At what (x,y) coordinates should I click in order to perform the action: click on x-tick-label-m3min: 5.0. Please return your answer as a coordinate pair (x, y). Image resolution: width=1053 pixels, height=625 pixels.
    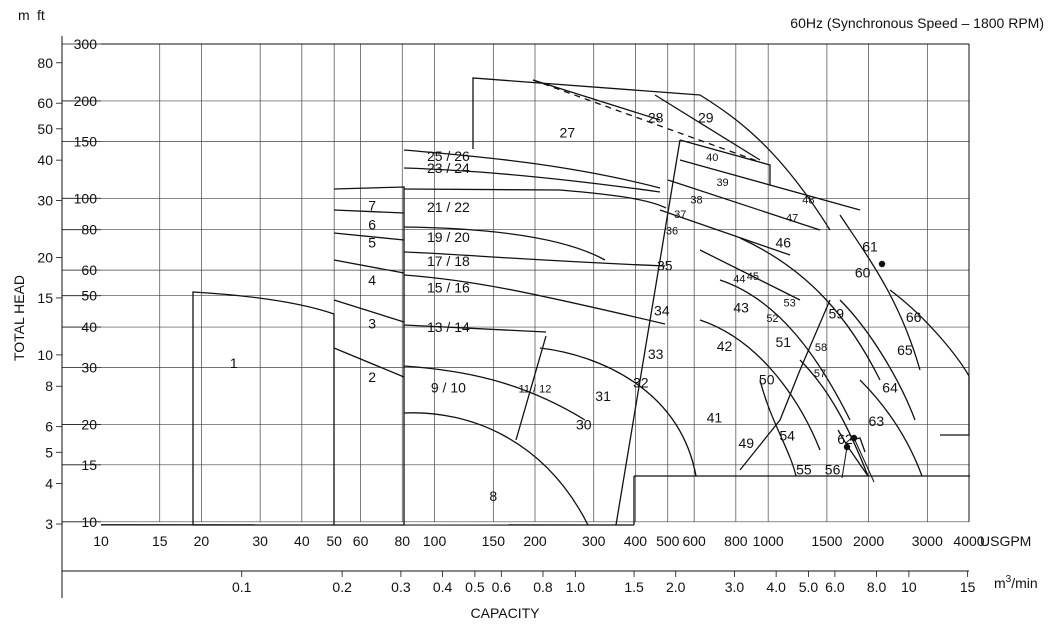
    Looking at the image, I should click on (809, 587).